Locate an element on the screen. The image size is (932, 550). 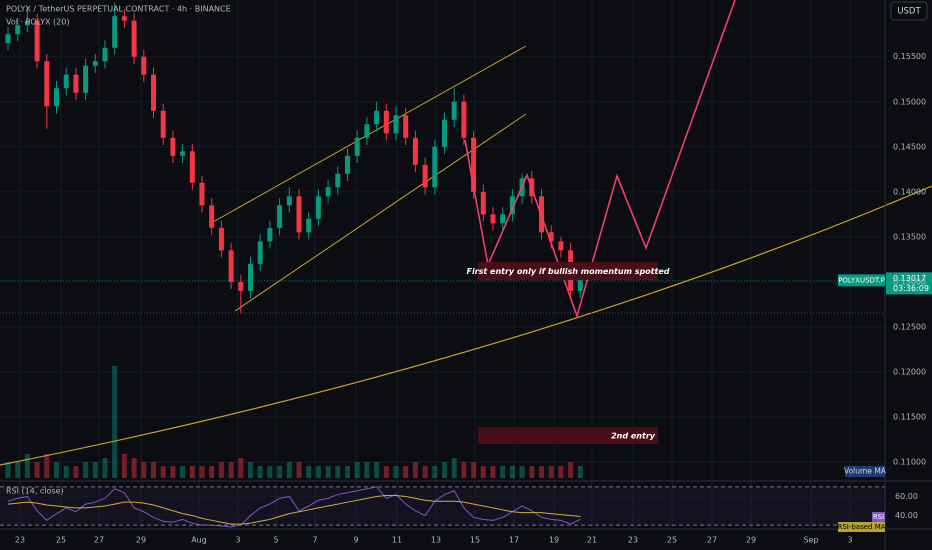
currency-button is located at coordinates (909, 11).